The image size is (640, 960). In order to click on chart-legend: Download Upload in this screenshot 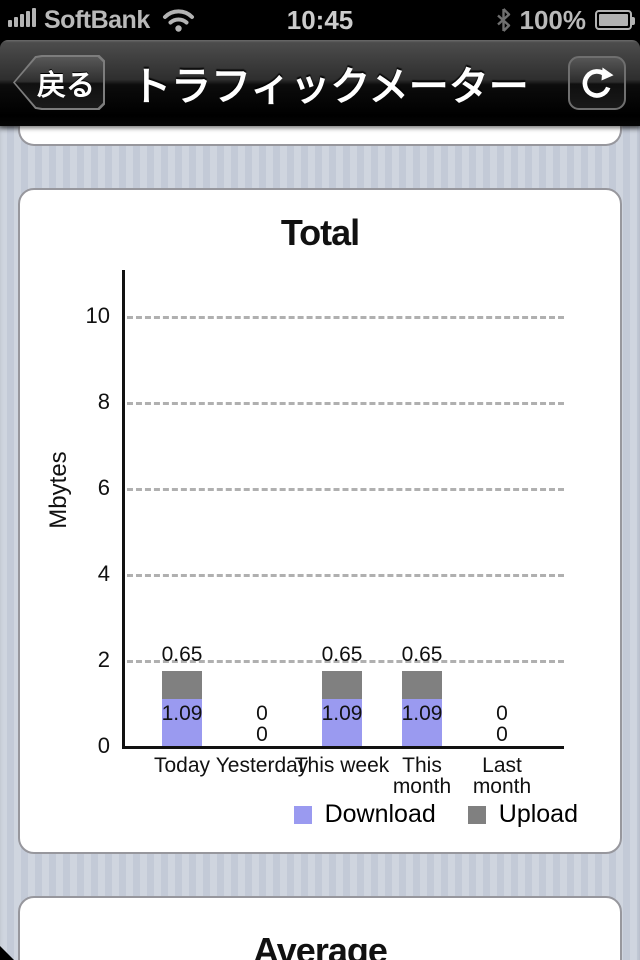, I will do `click(435, 814)`.